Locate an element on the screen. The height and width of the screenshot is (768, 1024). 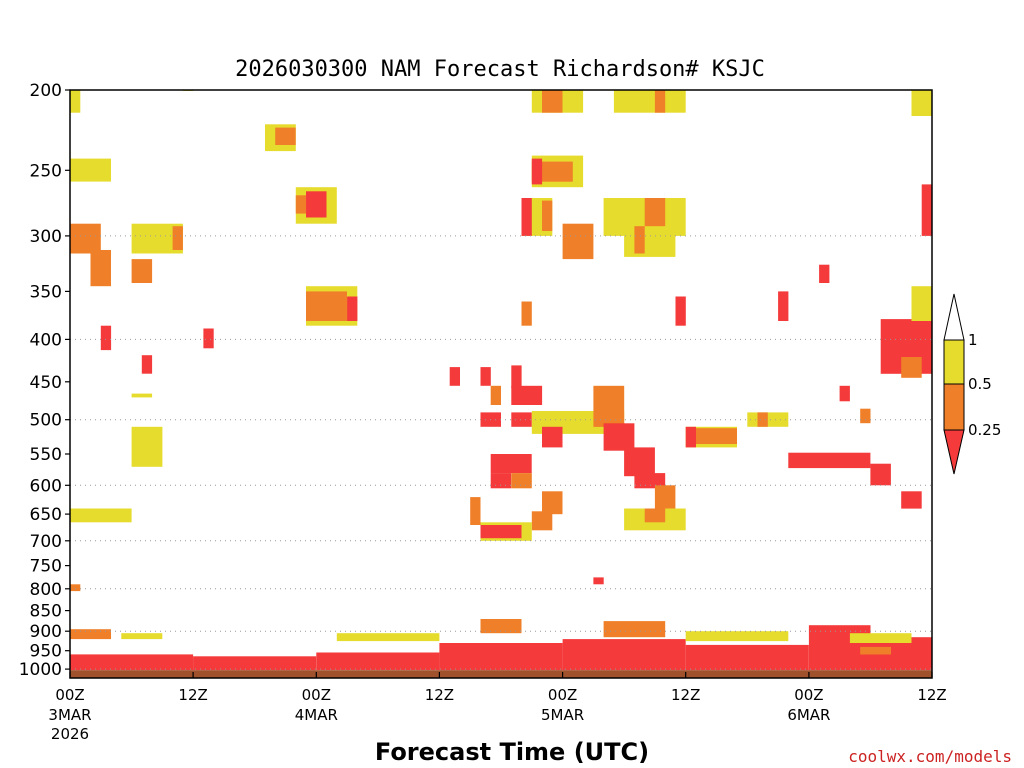
colorbar-legend: 1 0.5 0.25 is located at coordinates (972, 384).